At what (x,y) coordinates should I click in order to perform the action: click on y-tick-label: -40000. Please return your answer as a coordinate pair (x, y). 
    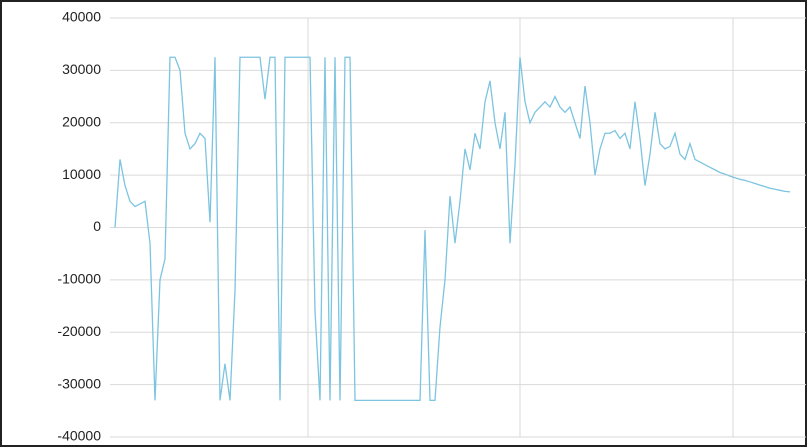
    Looking at the image, I should click on (79, 436).